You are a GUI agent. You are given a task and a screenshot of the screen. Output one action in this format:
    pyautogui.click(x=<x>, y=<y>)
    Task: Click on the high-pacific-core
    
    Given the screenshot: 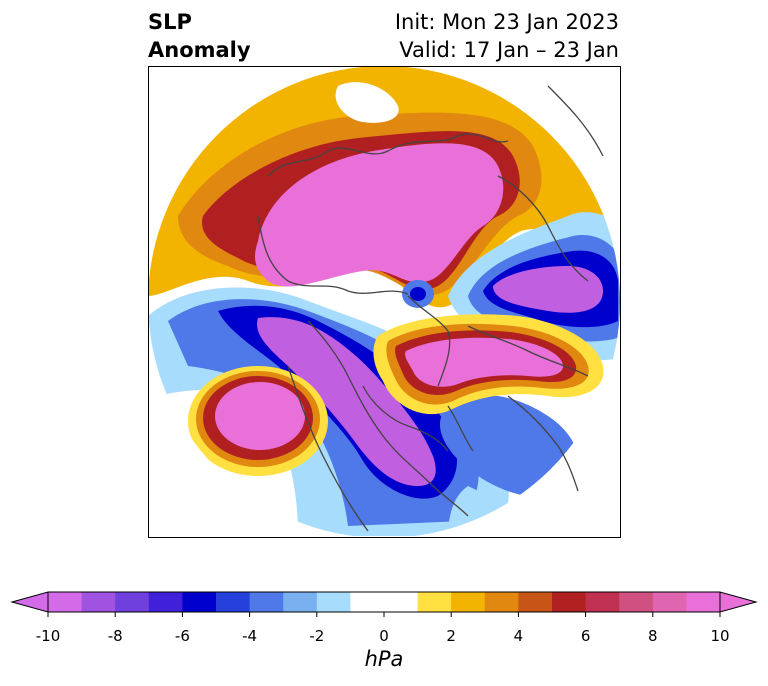 What is the action you would take?
    pyautogui.click(x=260, y=416)
    